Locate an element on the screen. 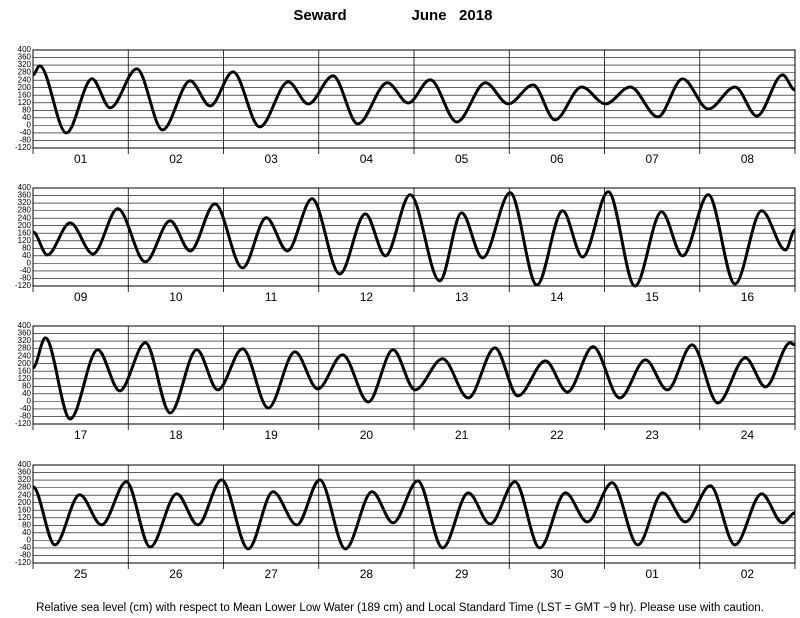  x-tick-label: 20 is located at coordinates (367, 435).